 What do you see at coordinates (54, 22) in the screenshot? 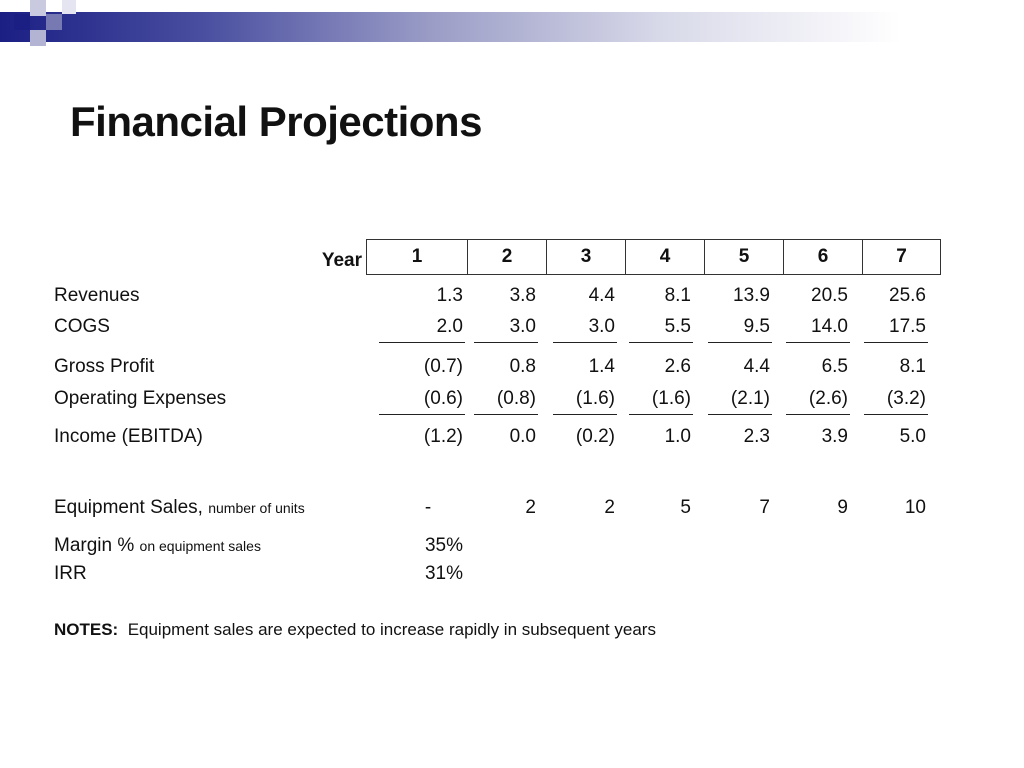
I see `header-square-mid` at bounding box center [54, 22].